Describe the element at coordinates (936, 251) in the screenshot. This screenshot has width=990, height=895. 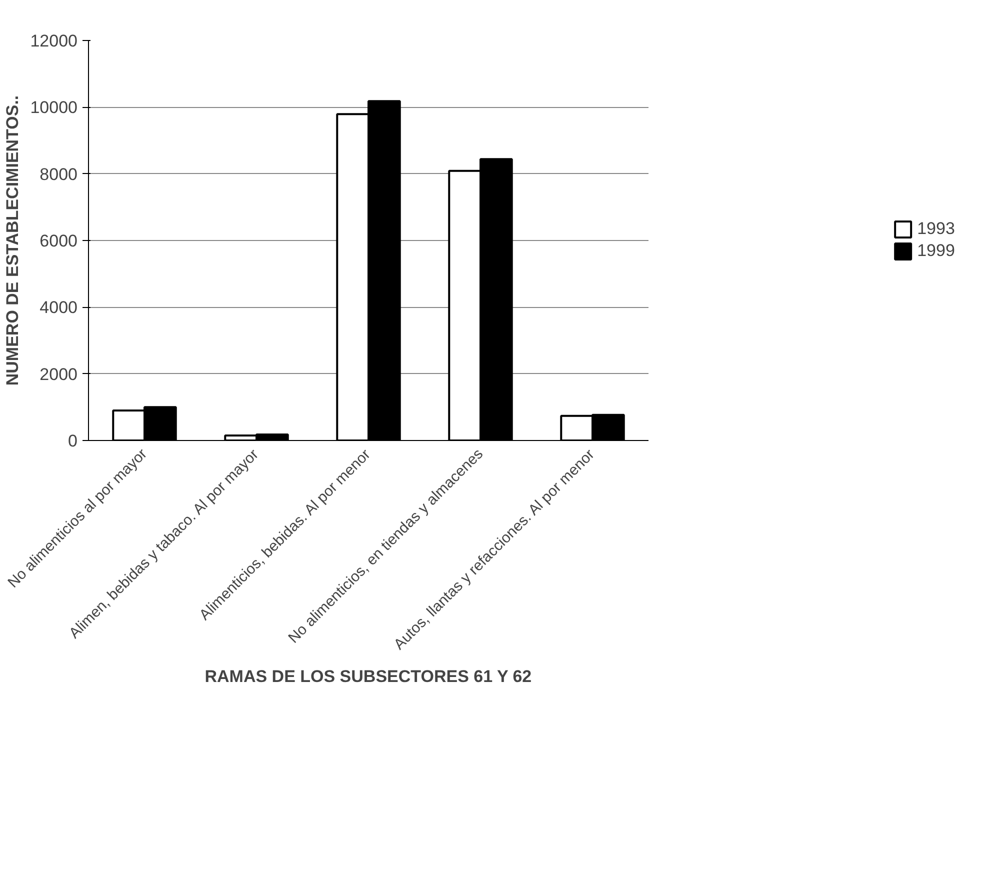
I see `legend-label: 1999` at that location.